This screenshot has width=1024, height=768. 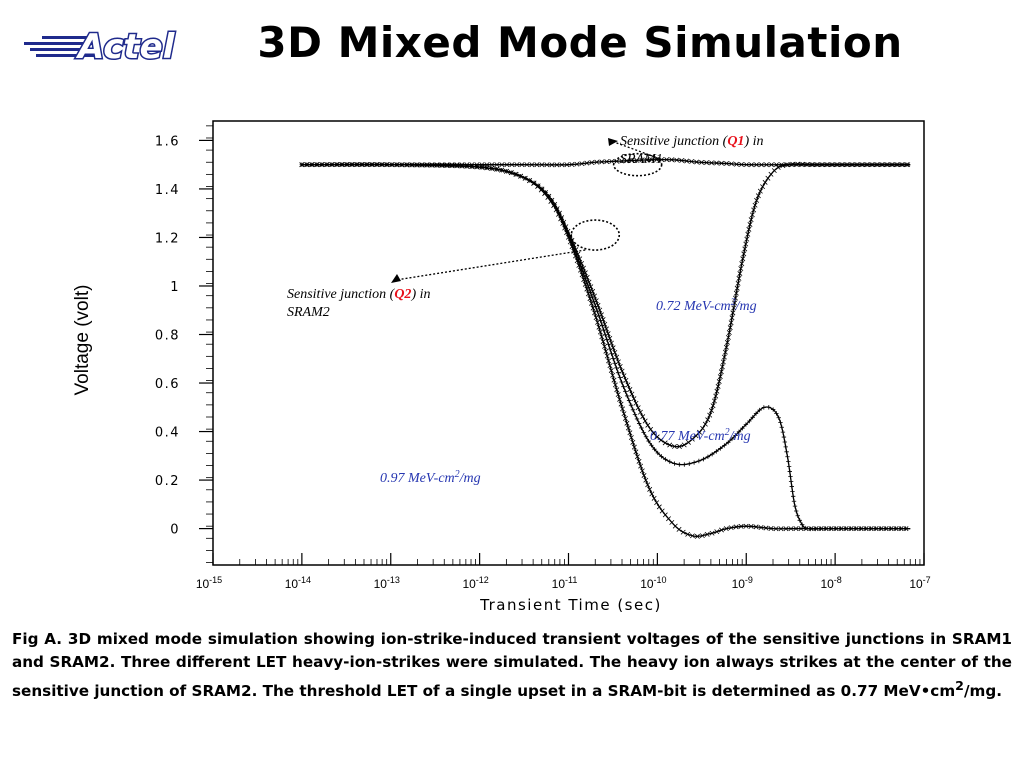 I want to click on y-axis-label: Voltage (volt), so click(x=82, y=340).